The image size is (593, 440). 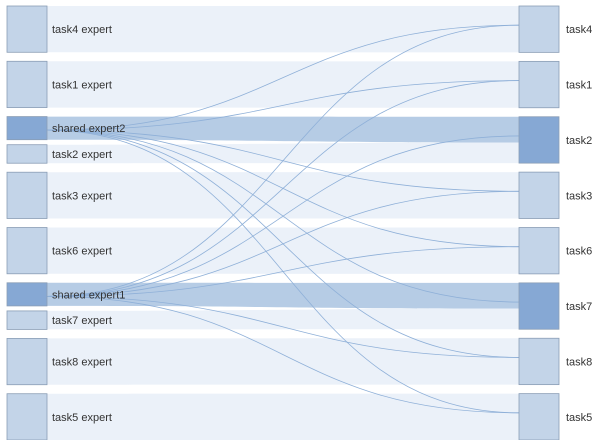 What do you see at coordinates (82, 155) in the screenshot?
I see `source-label-s_task2: task2 expert` at bounding box center [82, 155].